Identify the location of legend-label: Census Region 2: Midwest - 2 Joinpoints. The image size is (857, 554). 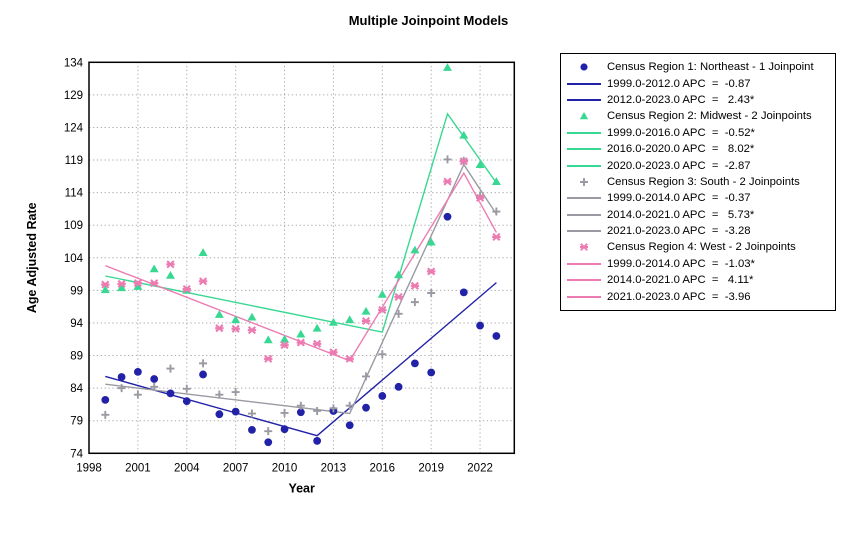
(709, 116).